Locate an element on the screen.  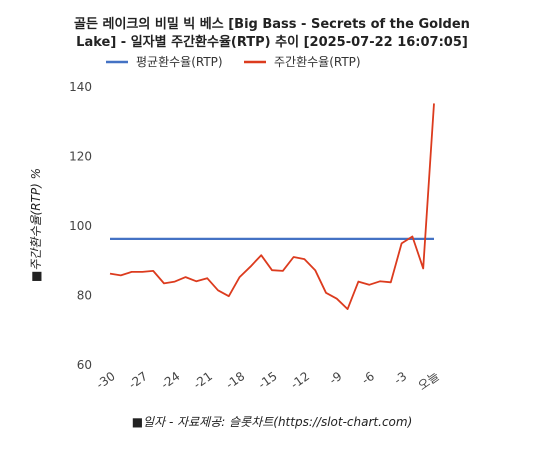
y-tick-label: 100 is located at coordinates (80, 226).